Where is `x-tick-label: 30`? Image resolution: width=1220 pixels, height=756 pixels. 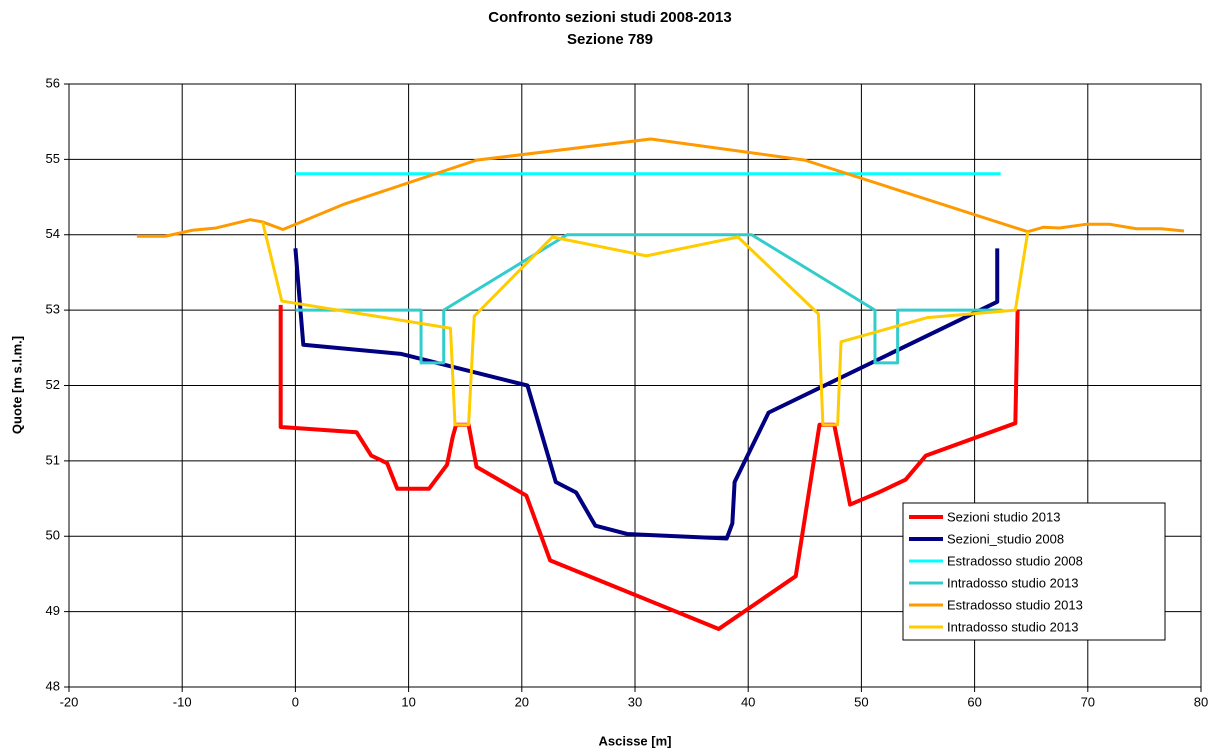
x-tick-label: 30 is located at coordinates (635, 701).